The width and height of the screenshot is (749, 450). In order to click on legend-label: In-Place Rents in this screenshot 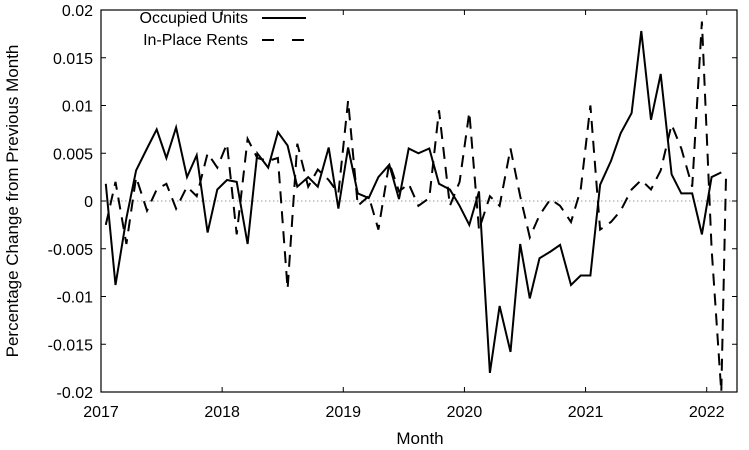, I will do `click(195, 40)`.